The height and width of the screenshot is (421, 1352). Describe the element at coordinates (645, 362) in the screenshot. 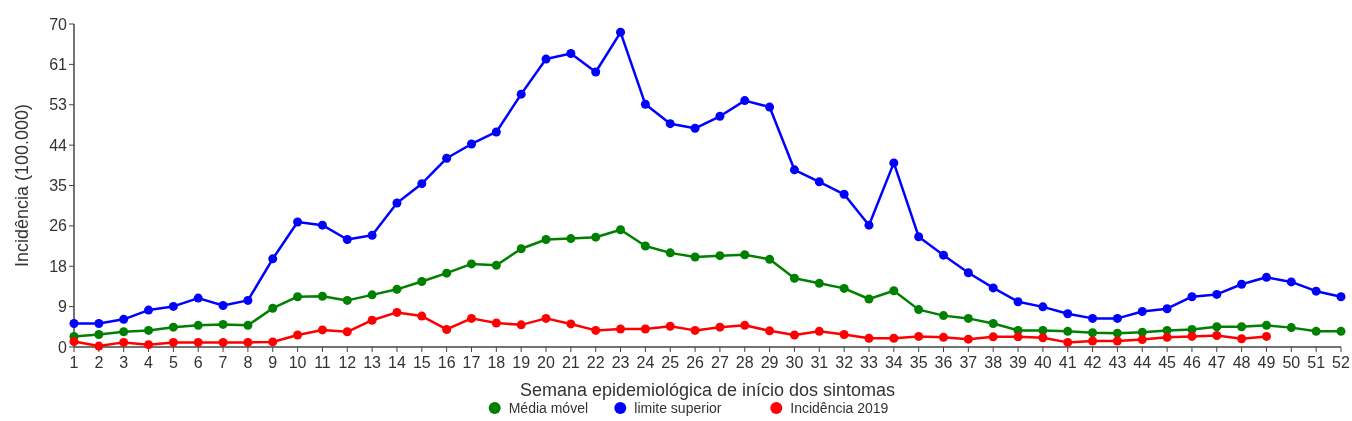

I see `x-tick-label: 24` at that location.